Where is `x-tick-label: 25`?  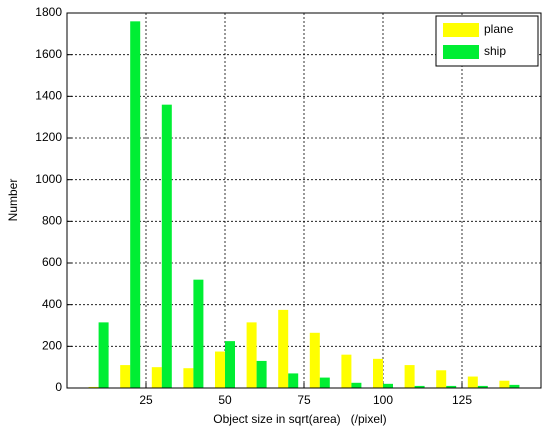
x-tick-label: 25 is located at coordinates (146, 400).